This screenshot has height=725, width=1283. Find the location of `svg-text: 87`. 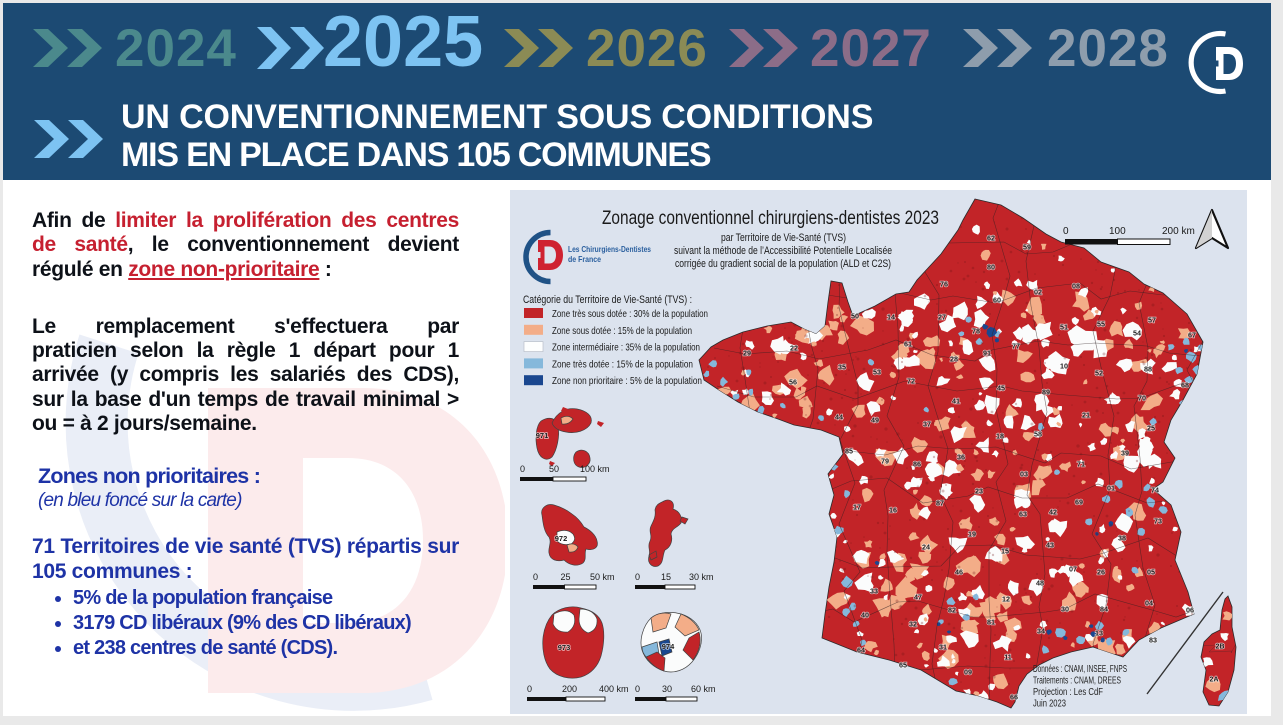

svg-text: 87 is located at coordinates (940, 503).